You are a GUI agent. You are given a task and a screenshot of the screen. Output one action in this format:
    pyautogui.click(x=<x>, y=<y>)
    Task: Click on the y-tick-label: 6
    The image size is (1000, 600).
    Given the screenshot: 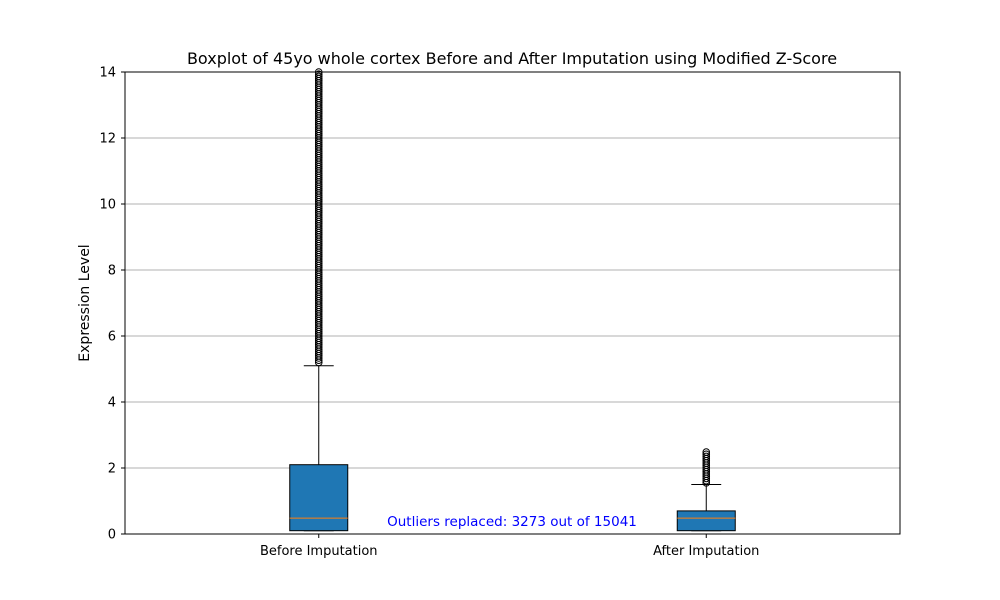 What is the action you would take?
    pyautogui.click(x=112, y=337)
    